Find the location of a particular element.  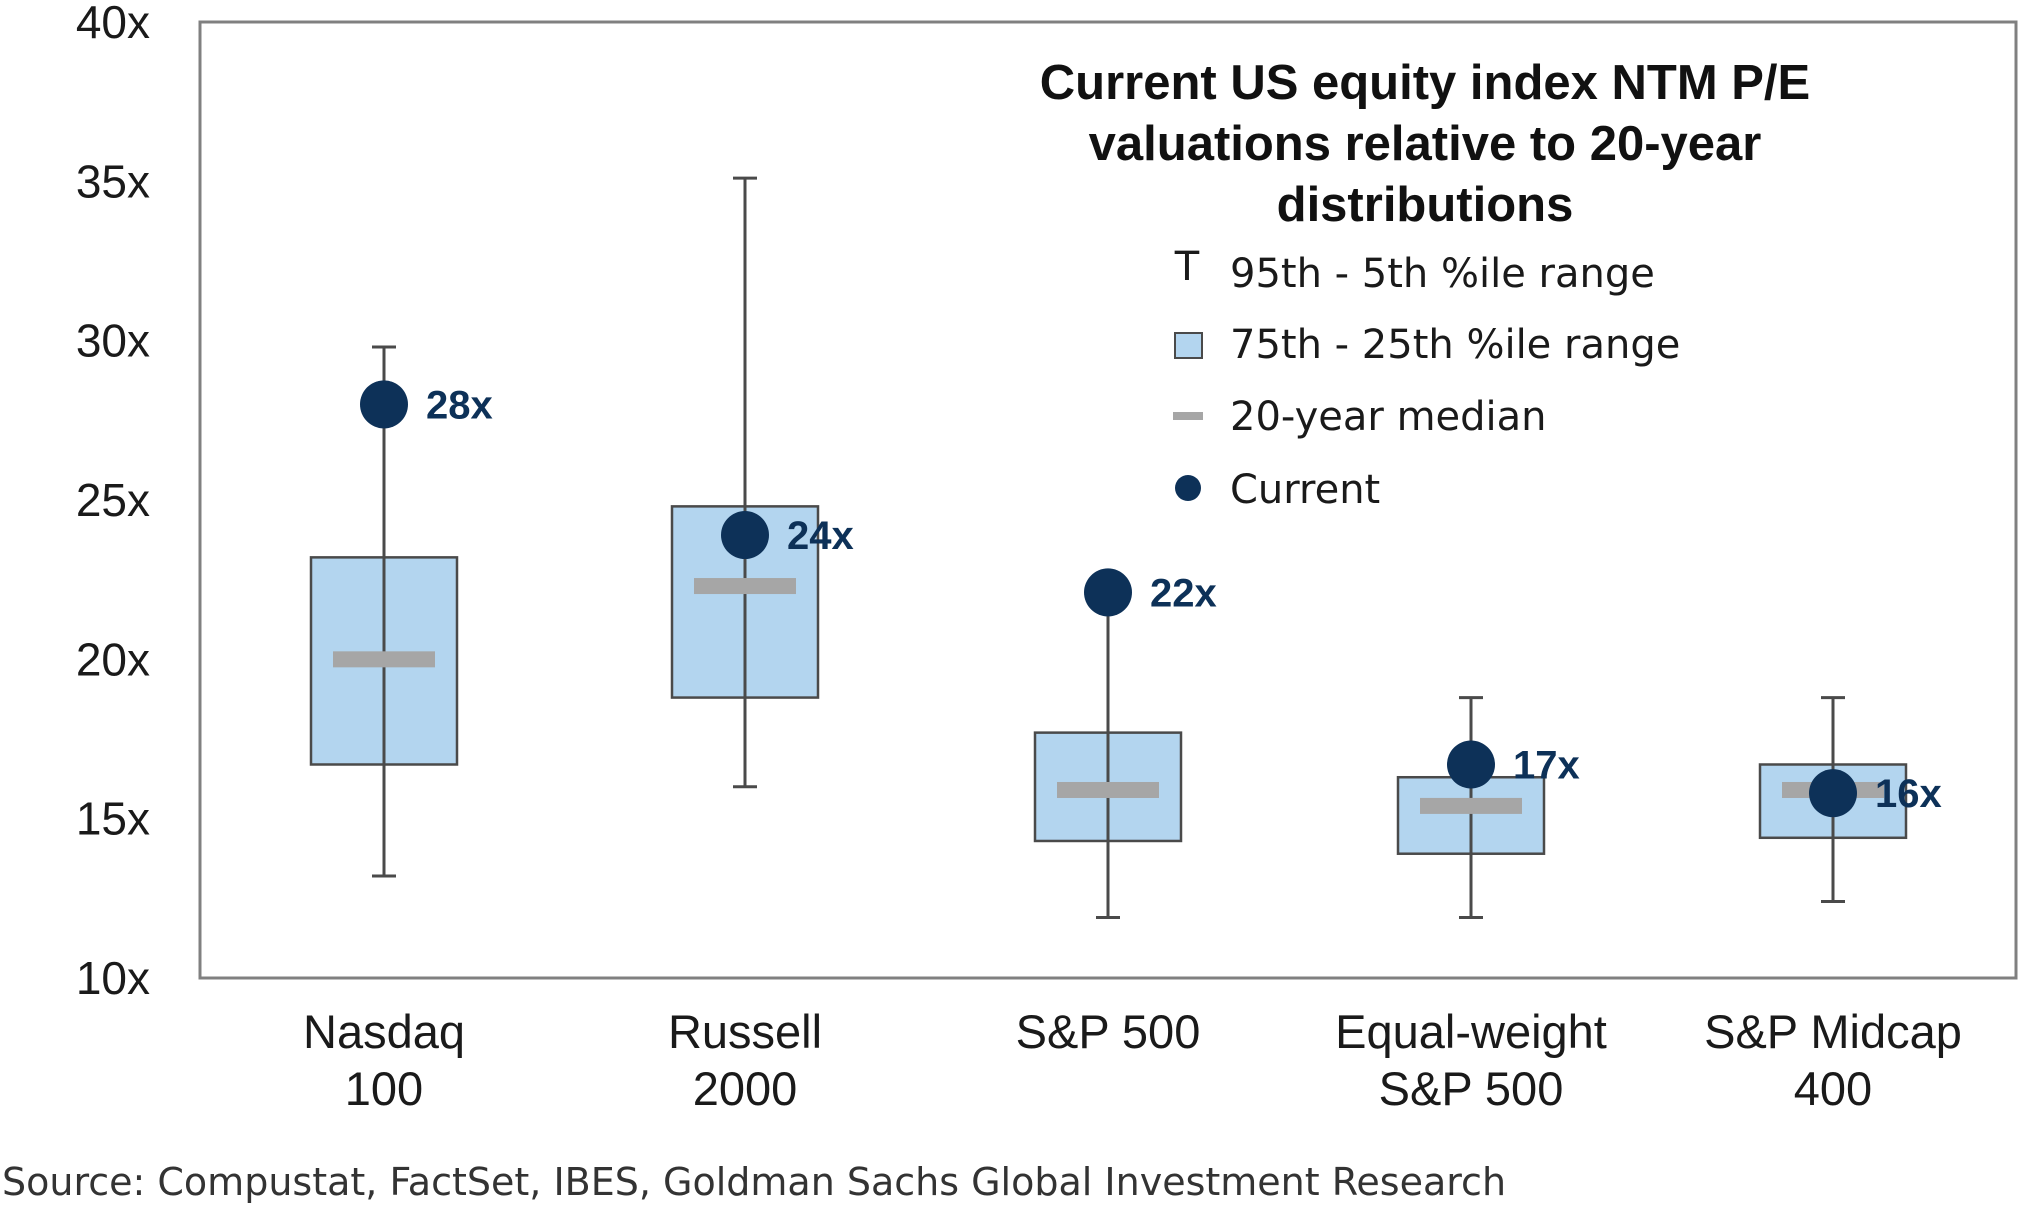

legend-current-label: Current is located at coordinates (1305, 490).